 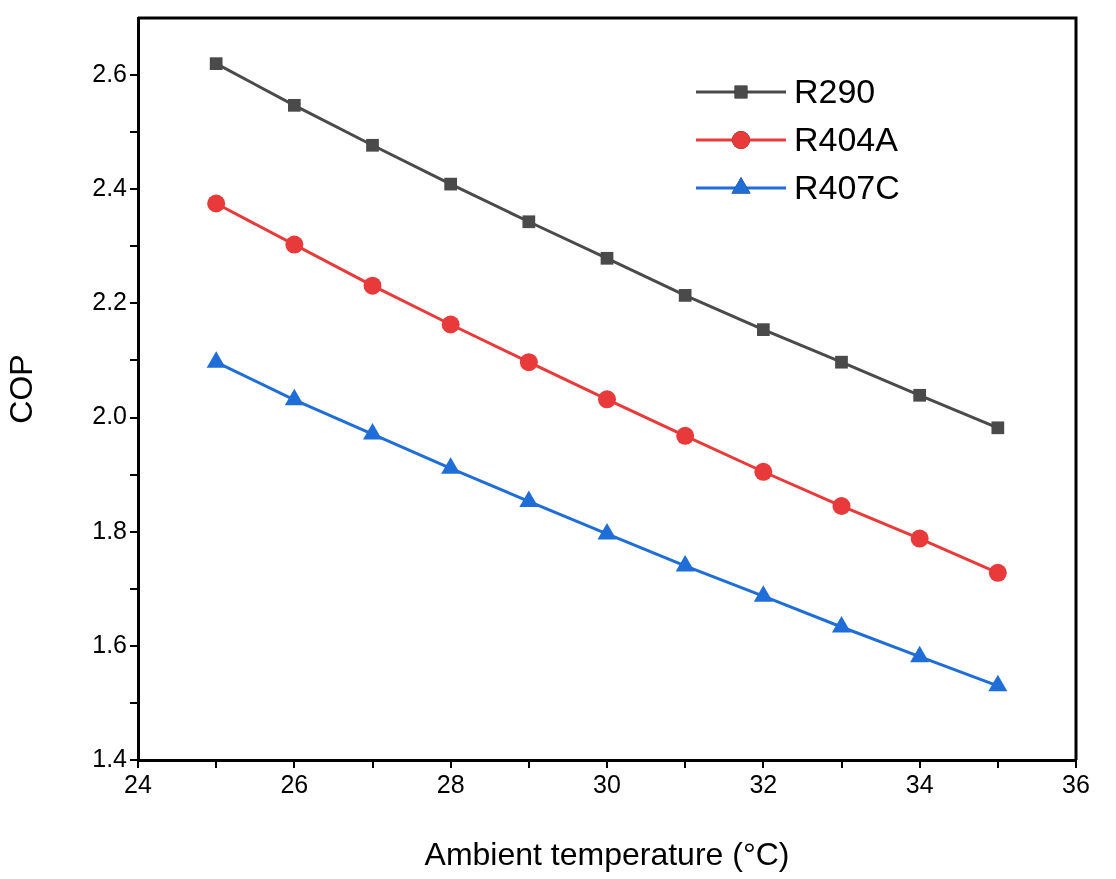 What do you see at coordinates (294, 783) in the screenshot?
I see `x-tick-label: 26` at bounding box center [294, 783].